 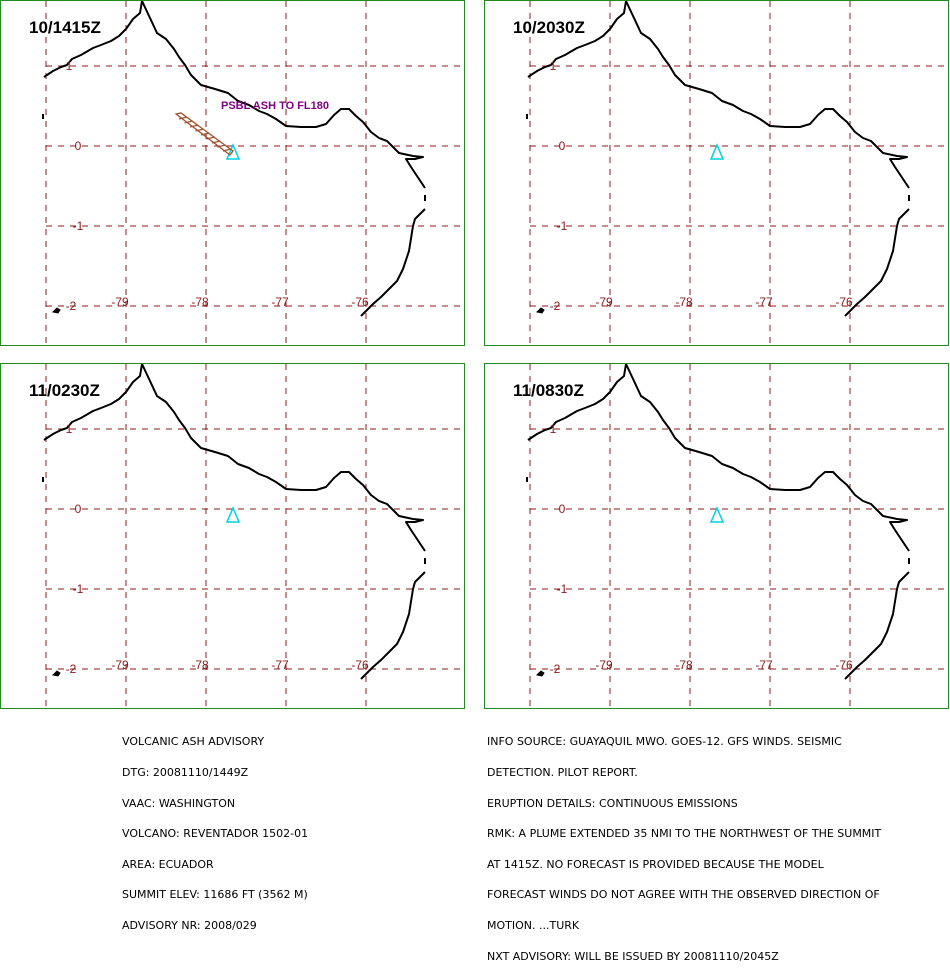 What do you see at coordinates (549, 27) in the screenshot?
I see `panel-time-title: 10/2030Z` at bounding box center [549, 27].